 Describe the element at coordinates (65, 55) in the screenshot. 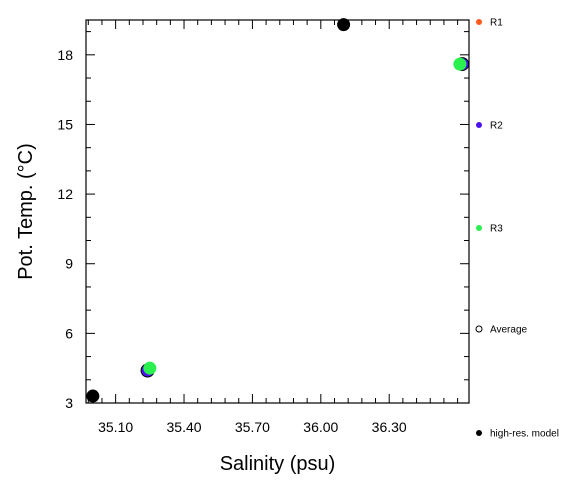

I see `y-tick-label: 18` at that location.